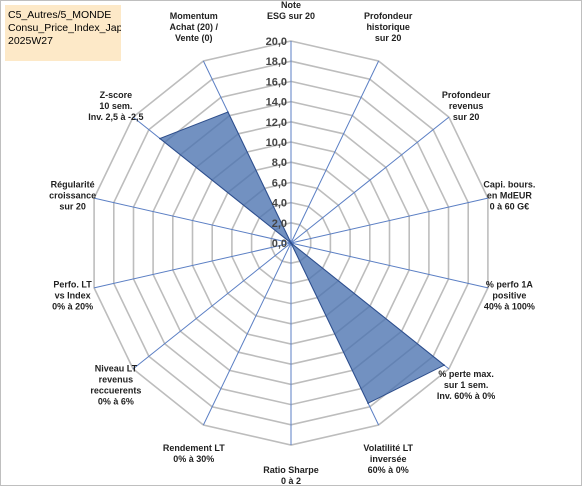 The width and height of the screenshot is (584, 488). I want to click on axis-label-11-line-2: sur 20, so click(72, 207).